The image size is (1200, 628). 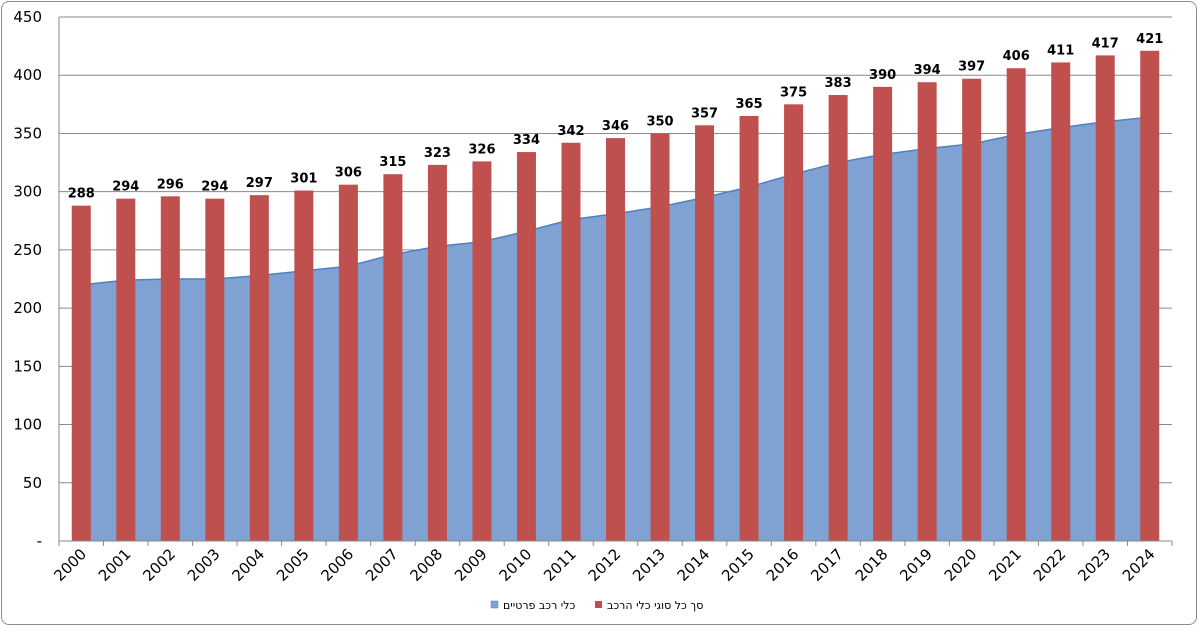 I want to click on bar-data-label: 375, so click(x=793, y=92).